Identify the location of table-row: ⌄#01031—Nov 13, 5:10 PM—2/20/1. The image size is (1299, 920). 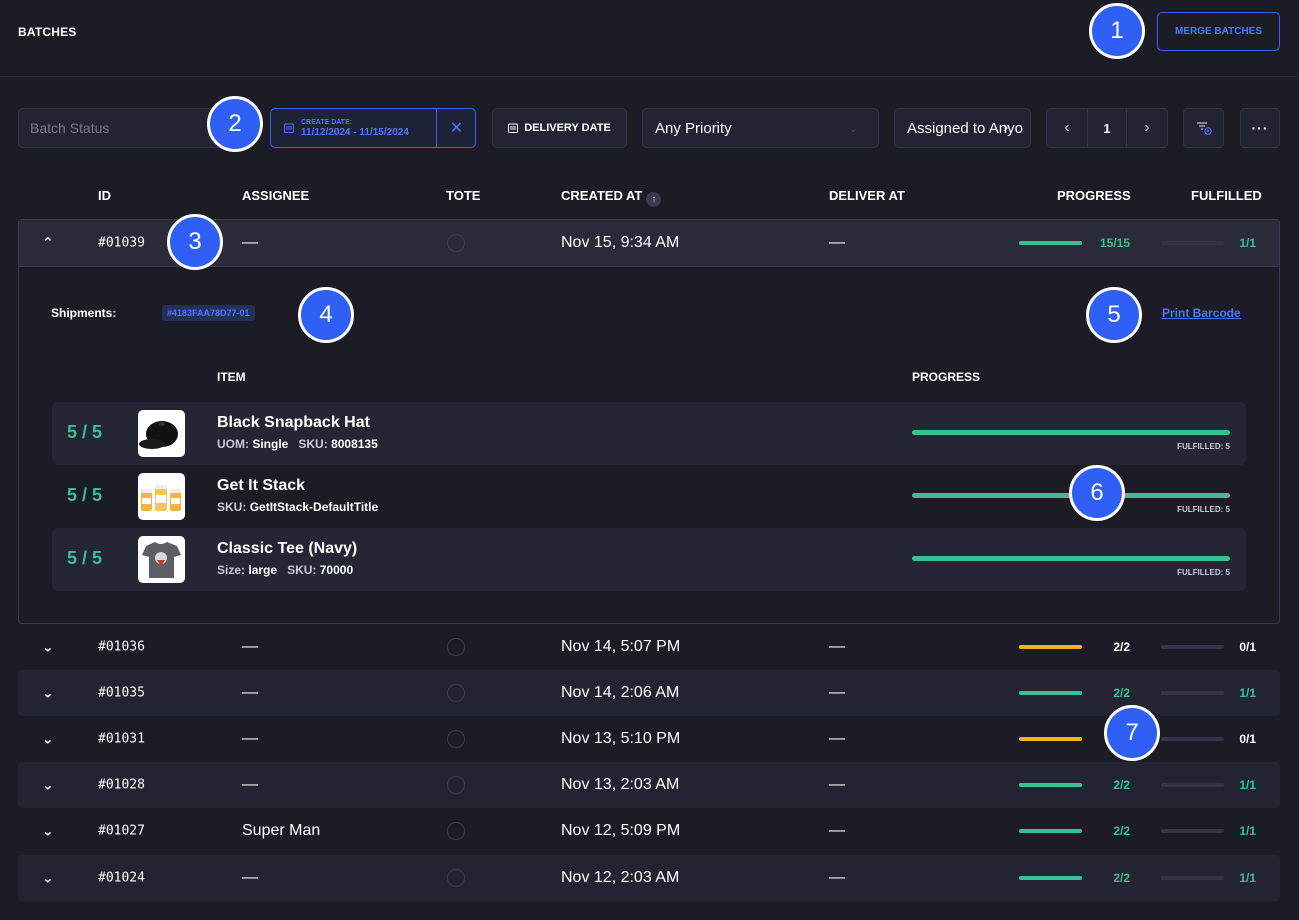
(649, 739).